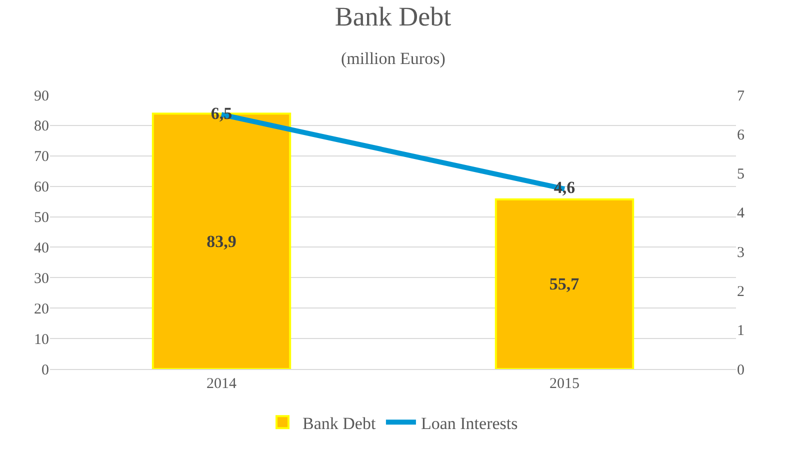 The height and width of the screenshot is (453, 786). What do you see at coordinates (41, 218) in the screenshot?
I see `y-tick-label: 50` at bounding box center [41, 218].